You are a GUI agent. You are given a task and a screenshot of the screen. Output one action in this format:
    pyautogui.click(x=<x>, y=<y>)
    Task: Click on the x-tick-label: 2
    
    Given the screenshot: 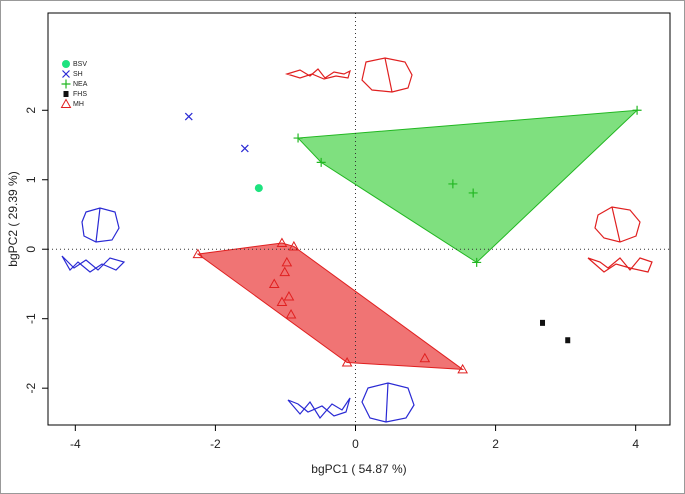 What is the action you would take?
    pyautogui.click(x=495, y=444)
    